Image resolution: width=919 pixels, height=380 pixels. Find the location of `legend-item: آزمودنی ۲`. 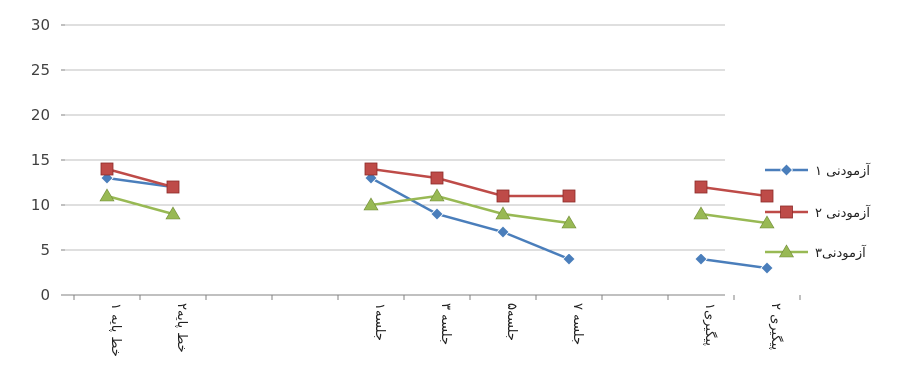

legend-item: آزمودنی ۲ is located at coordinates (818, 212).